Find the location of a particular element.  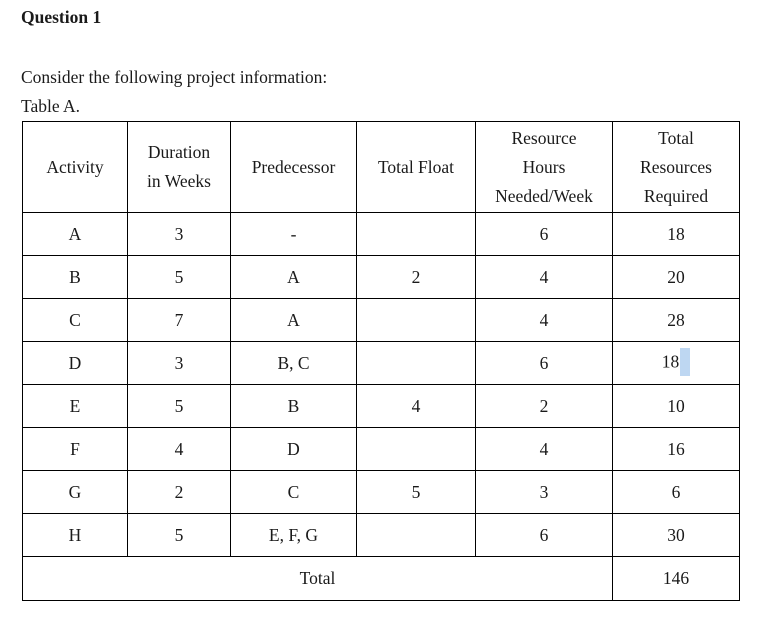

header-duration-in-weeks: Duration in Weeks is located at coordinates (179, 167).